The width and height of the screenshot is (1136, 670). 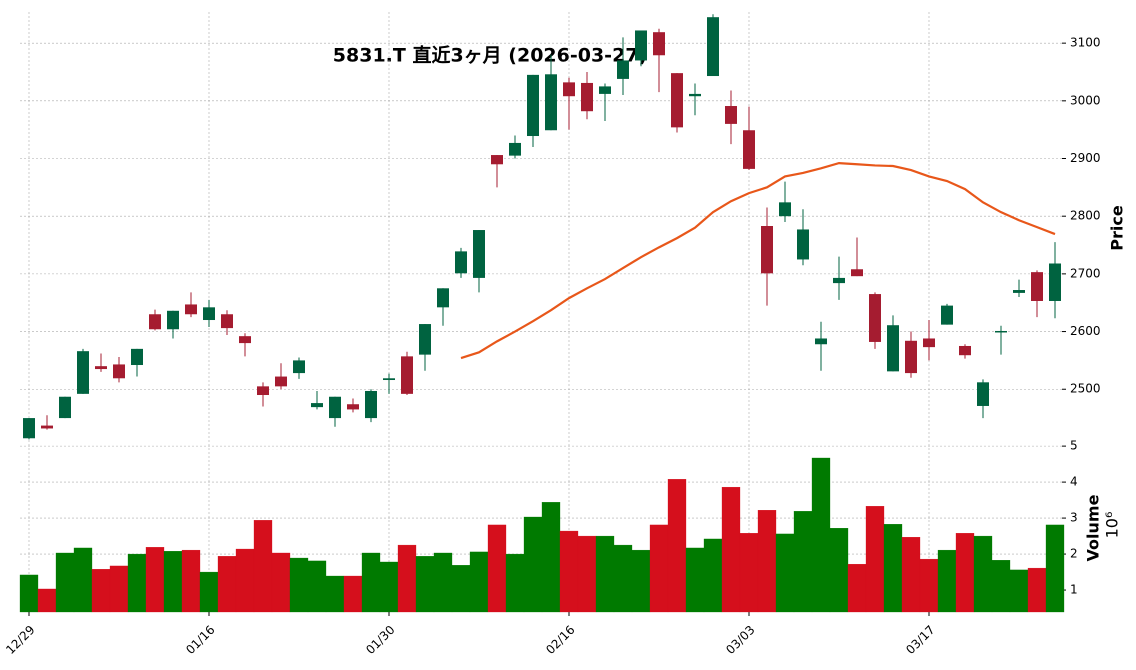 I want to click on y-tick-label: 2700, so click(x=1085, y=273).